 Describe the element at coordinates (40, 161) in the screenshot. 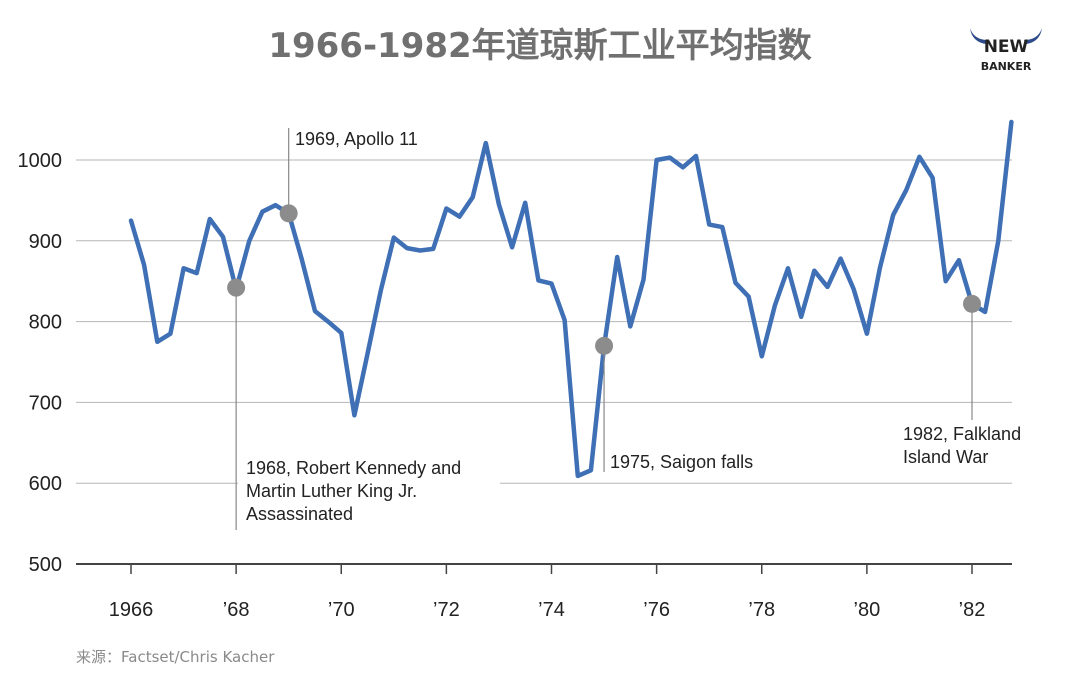

I see `y-tick-label: 1000` at that location.